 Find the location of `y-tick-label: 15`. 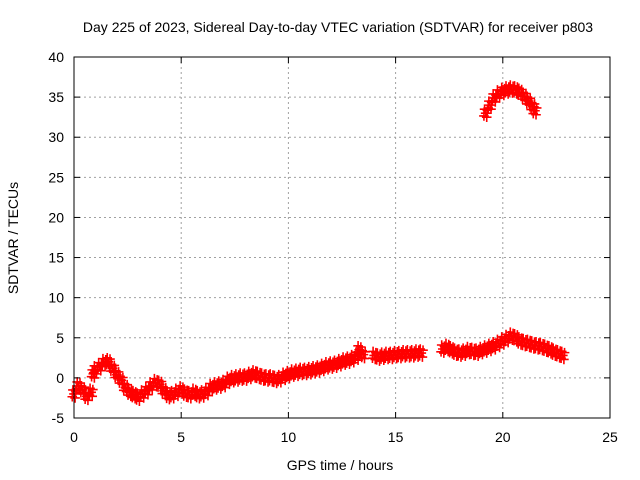

y-tick-label: 15 is located at coordinates (56, 258).